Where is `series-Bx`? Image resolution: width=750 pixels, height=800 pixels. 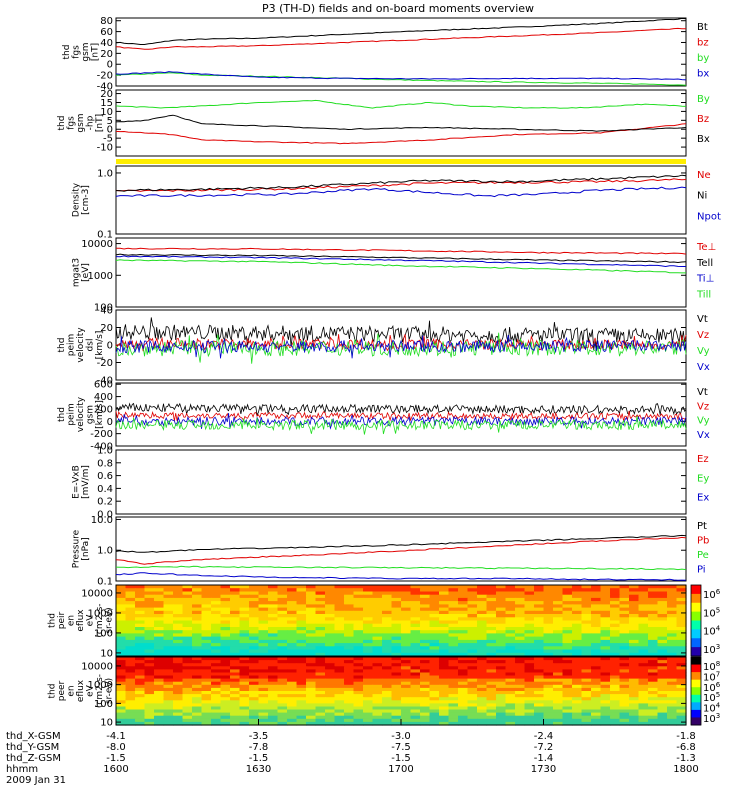 series-Bx is located at coordinates (401, 123).